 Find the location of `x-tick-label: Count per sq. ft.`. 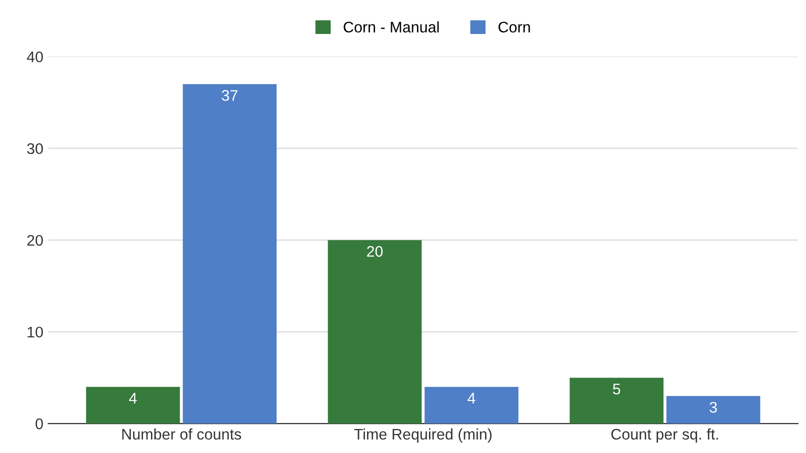

x-tick-label: Count per sq. ft. is located at coordinates (664, 435).